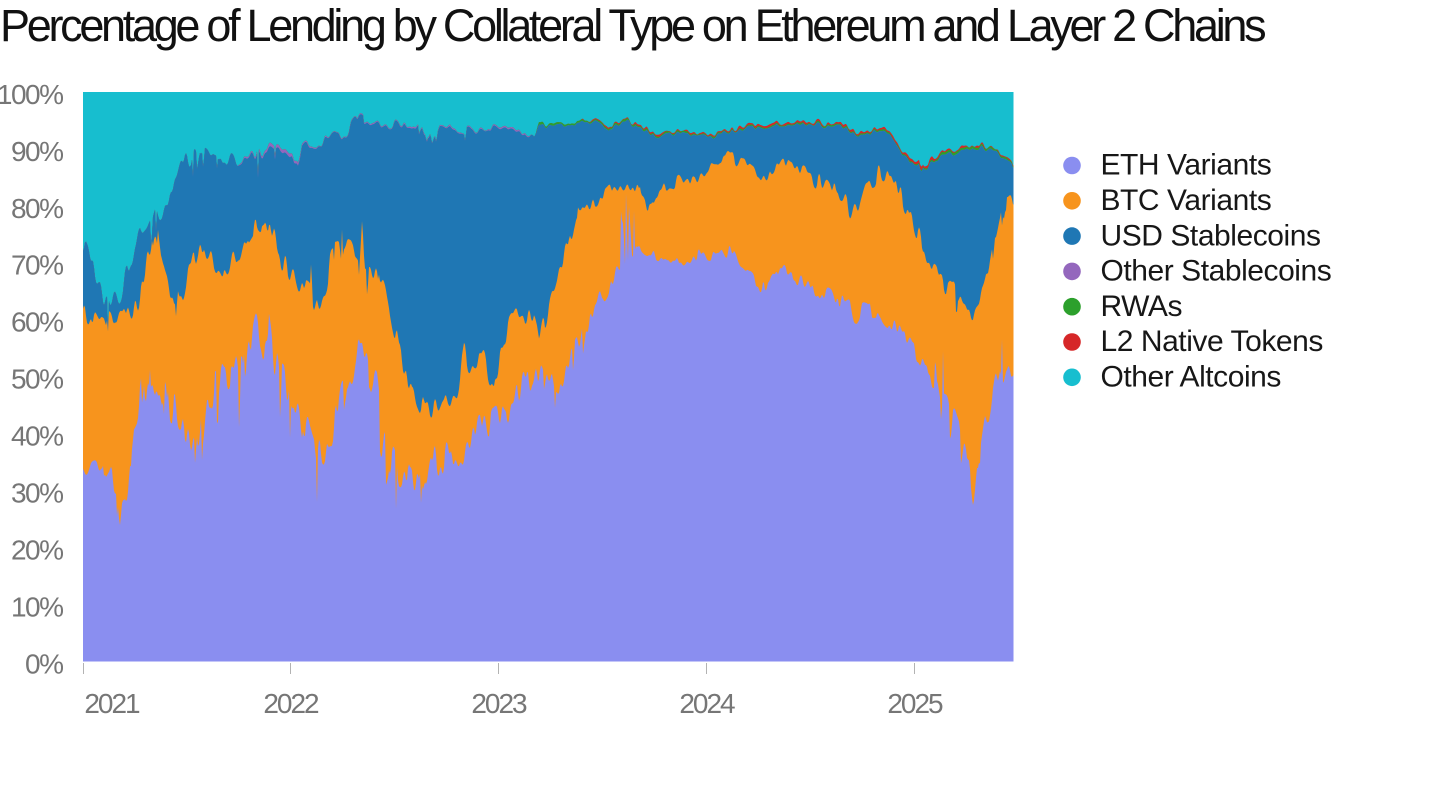  Describe the element at coordinates (499, 703) in the screenshot. I see `svg-text: 2023` at that location.